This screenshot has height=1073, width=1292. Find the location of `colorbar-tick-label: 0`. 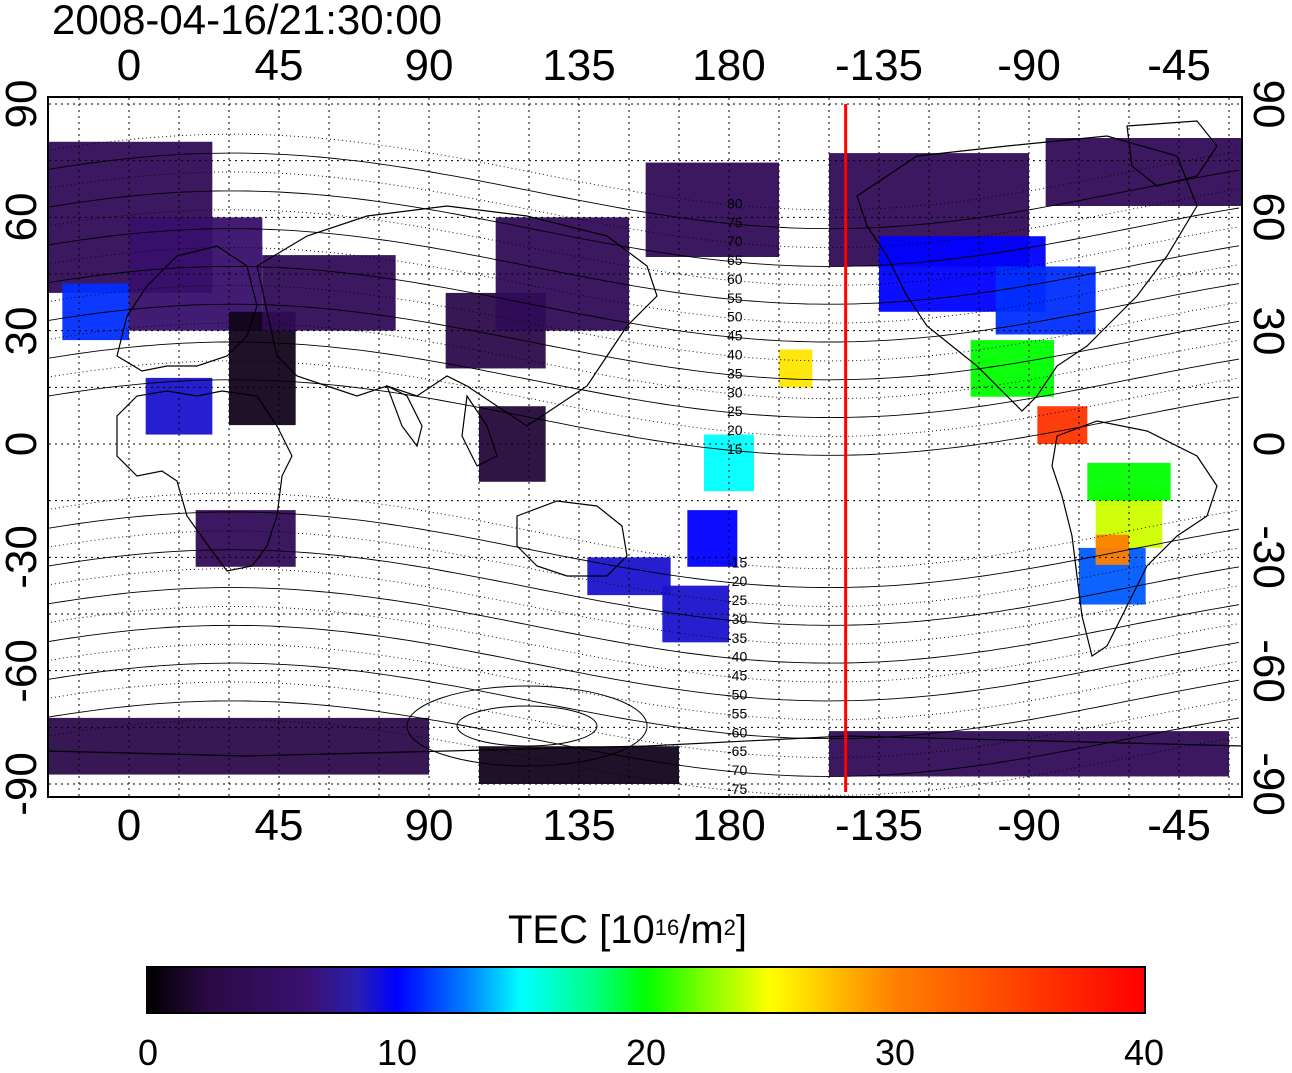

colorbar-tick-label: 0 is located at coordinates (148, 1052).